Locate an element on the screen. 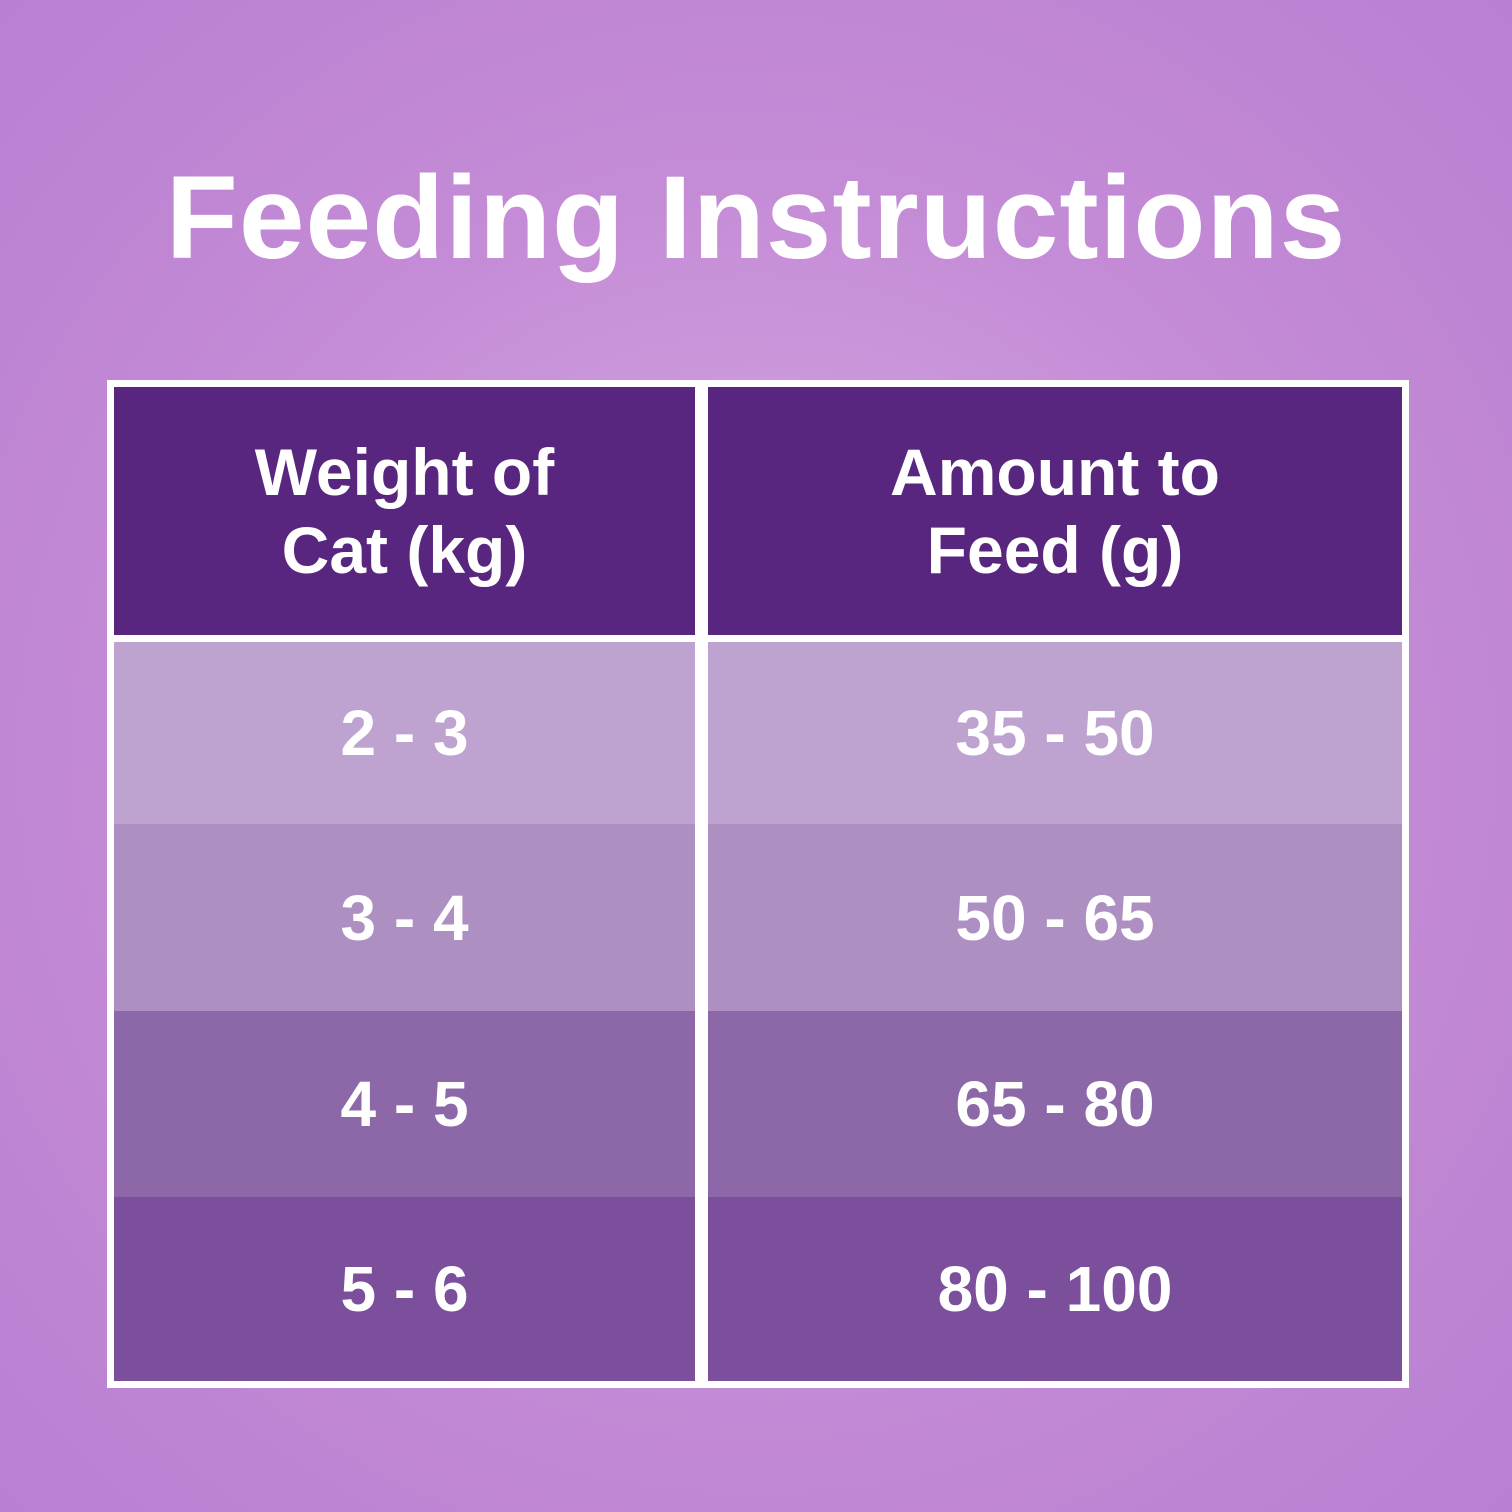  header-weight: Weight of Cat (kg) is located at coordinates (404, 511).